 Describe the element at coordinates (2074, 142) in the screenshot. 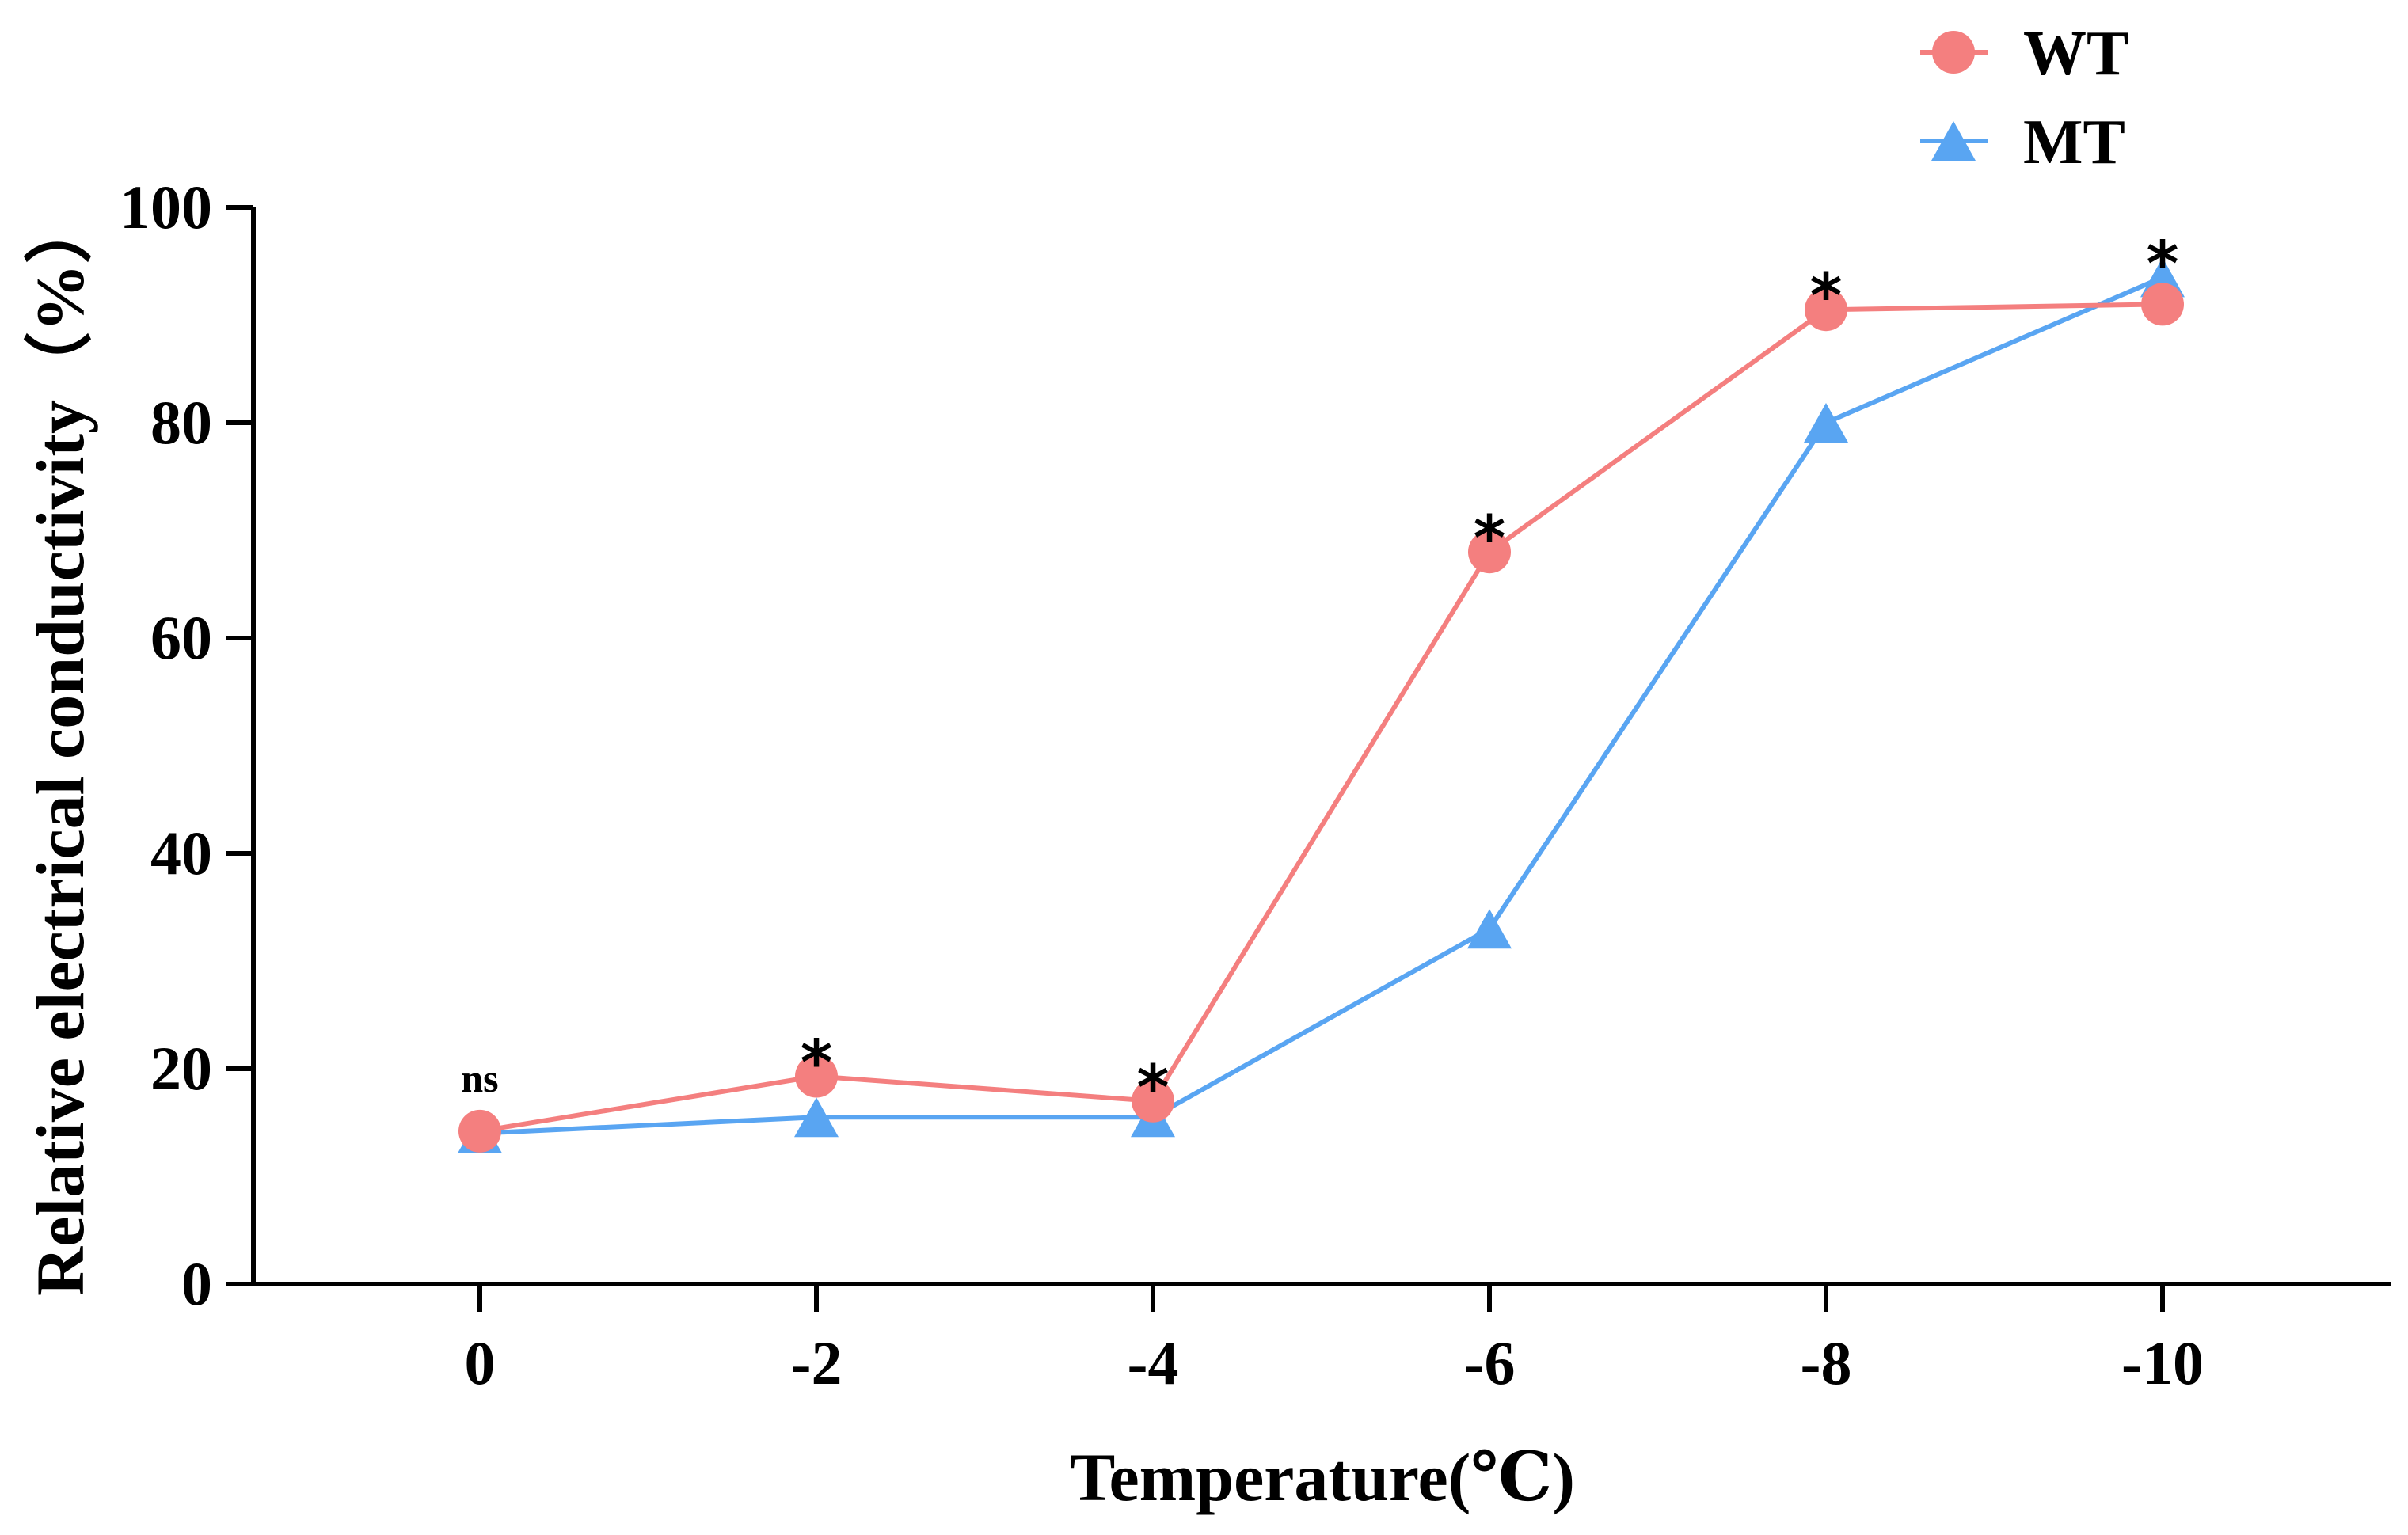

I see `legend-label-mt: MT` at that location.